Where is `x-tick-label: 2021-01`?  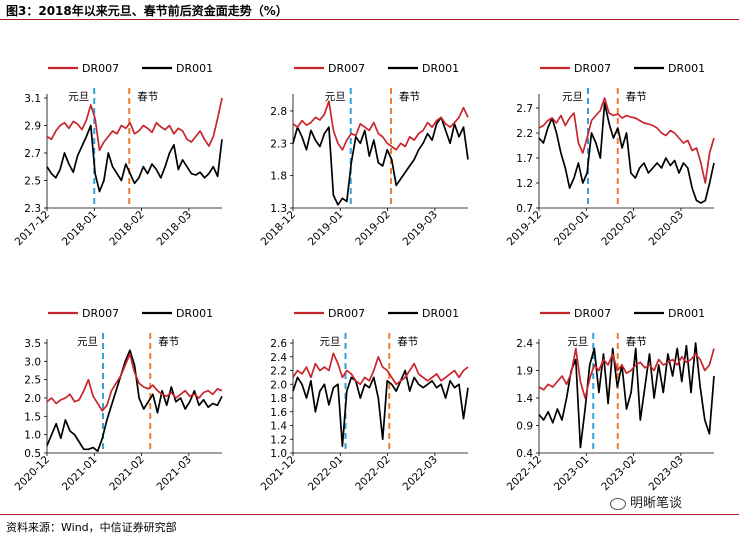
x-tick-label: 2021-01 is located at coordinates (80, 474).